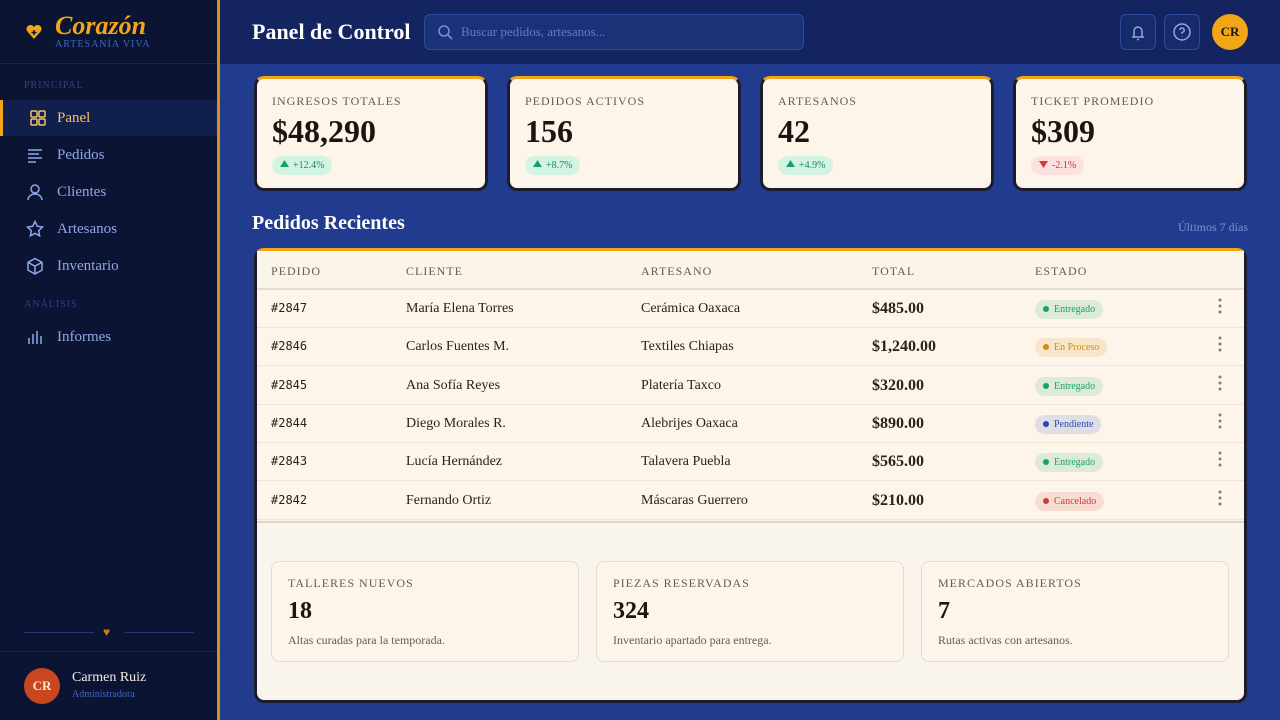 The image size is (1280, 720). I want to click on status-badge: Cancelado, so click(1070, 501).